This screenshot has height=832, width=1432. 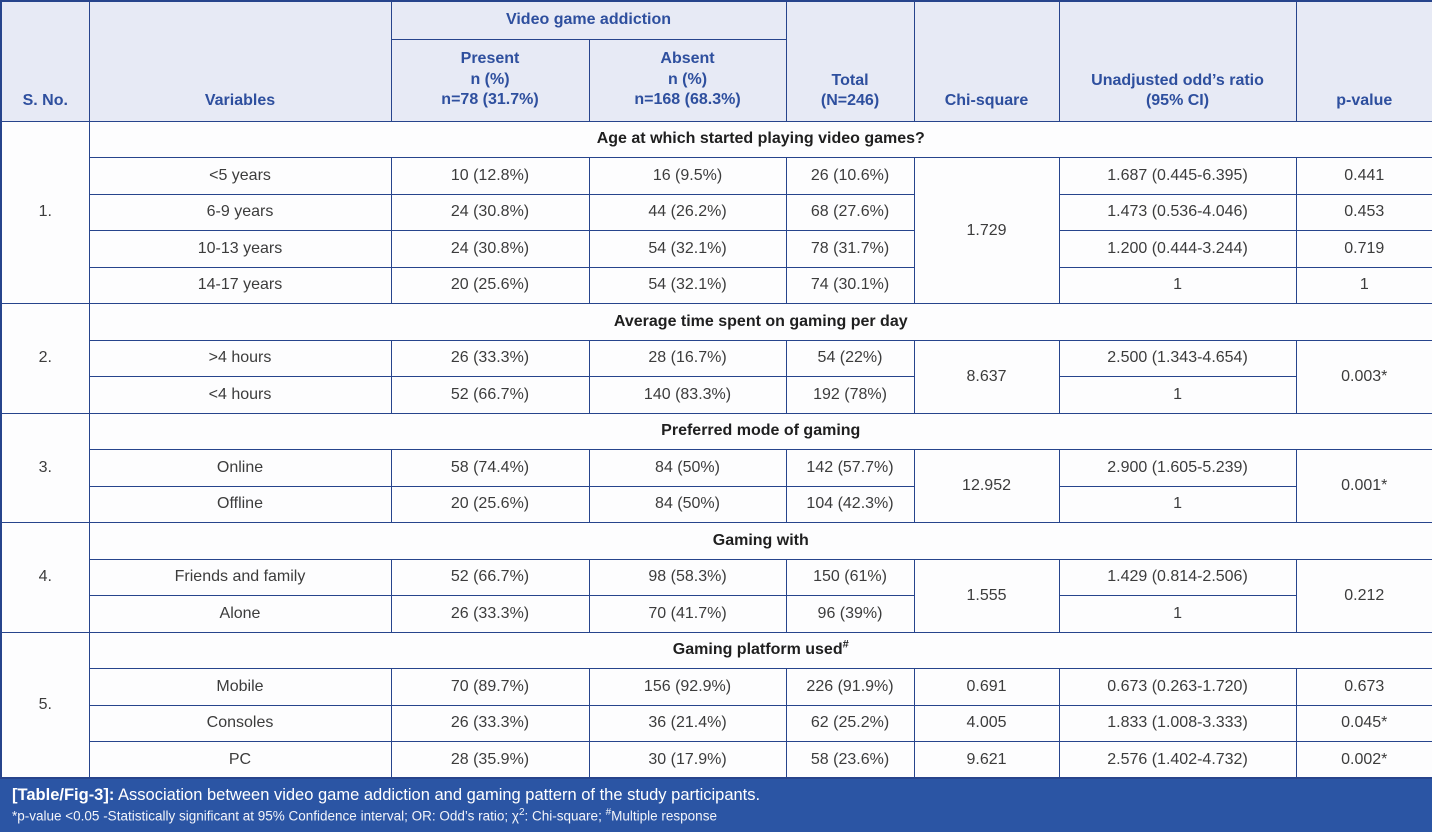 What do you see at coordinates (490, 760) in the screenshot?
I see `cell-present: 28 (35.9%)` at bounding box center [490, 760].